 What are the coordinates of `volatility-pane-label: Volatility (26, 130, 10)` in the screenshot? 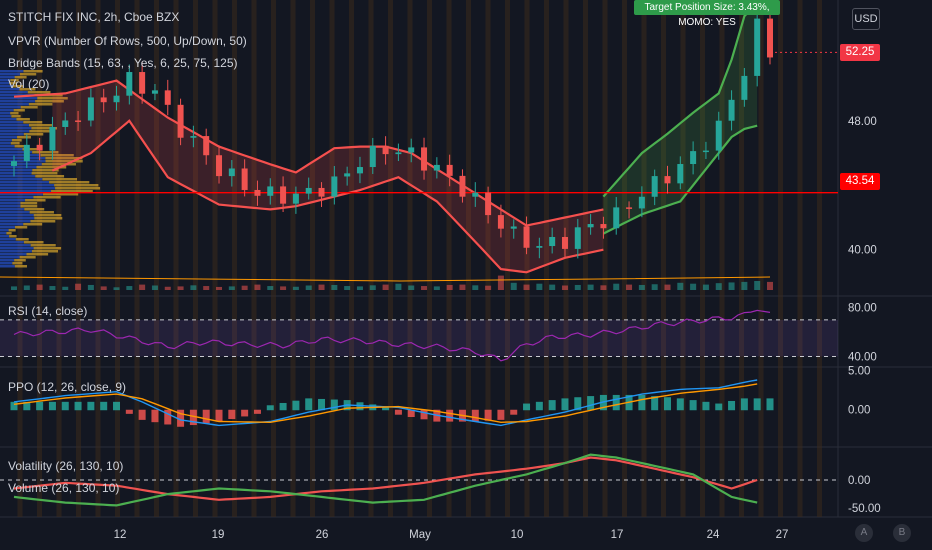 It's located at (66, 466).